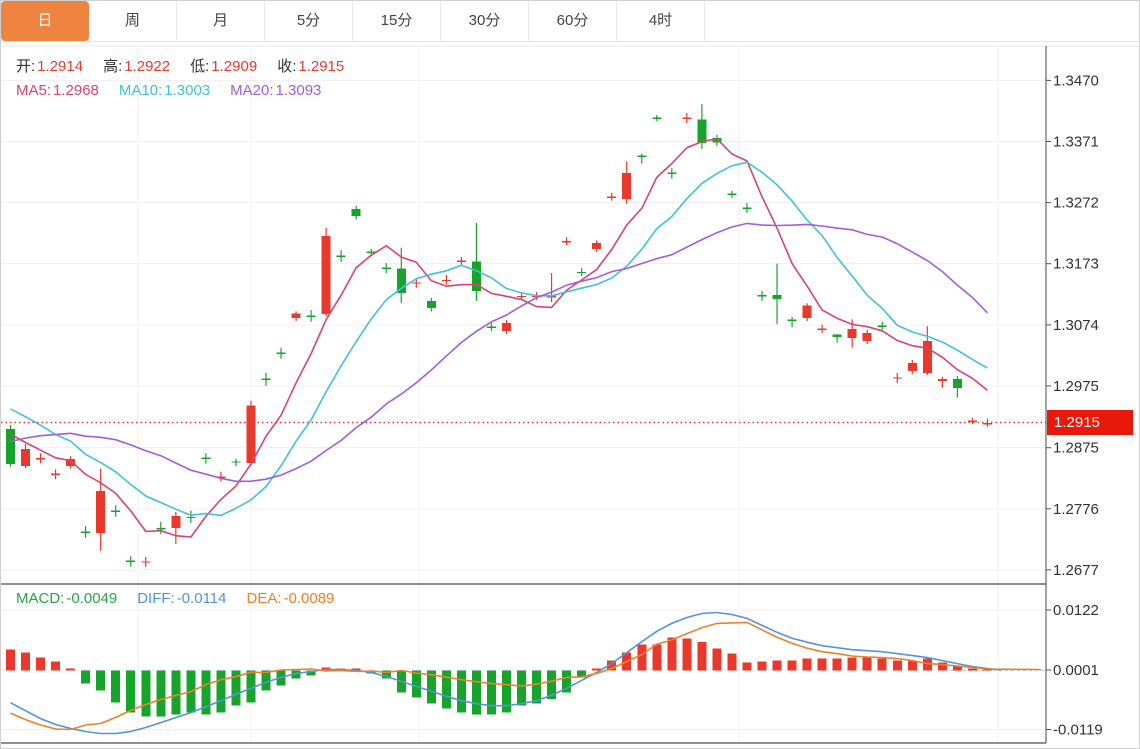  I want to click on price-axis-label: 1.3173, so click(1076, 264).